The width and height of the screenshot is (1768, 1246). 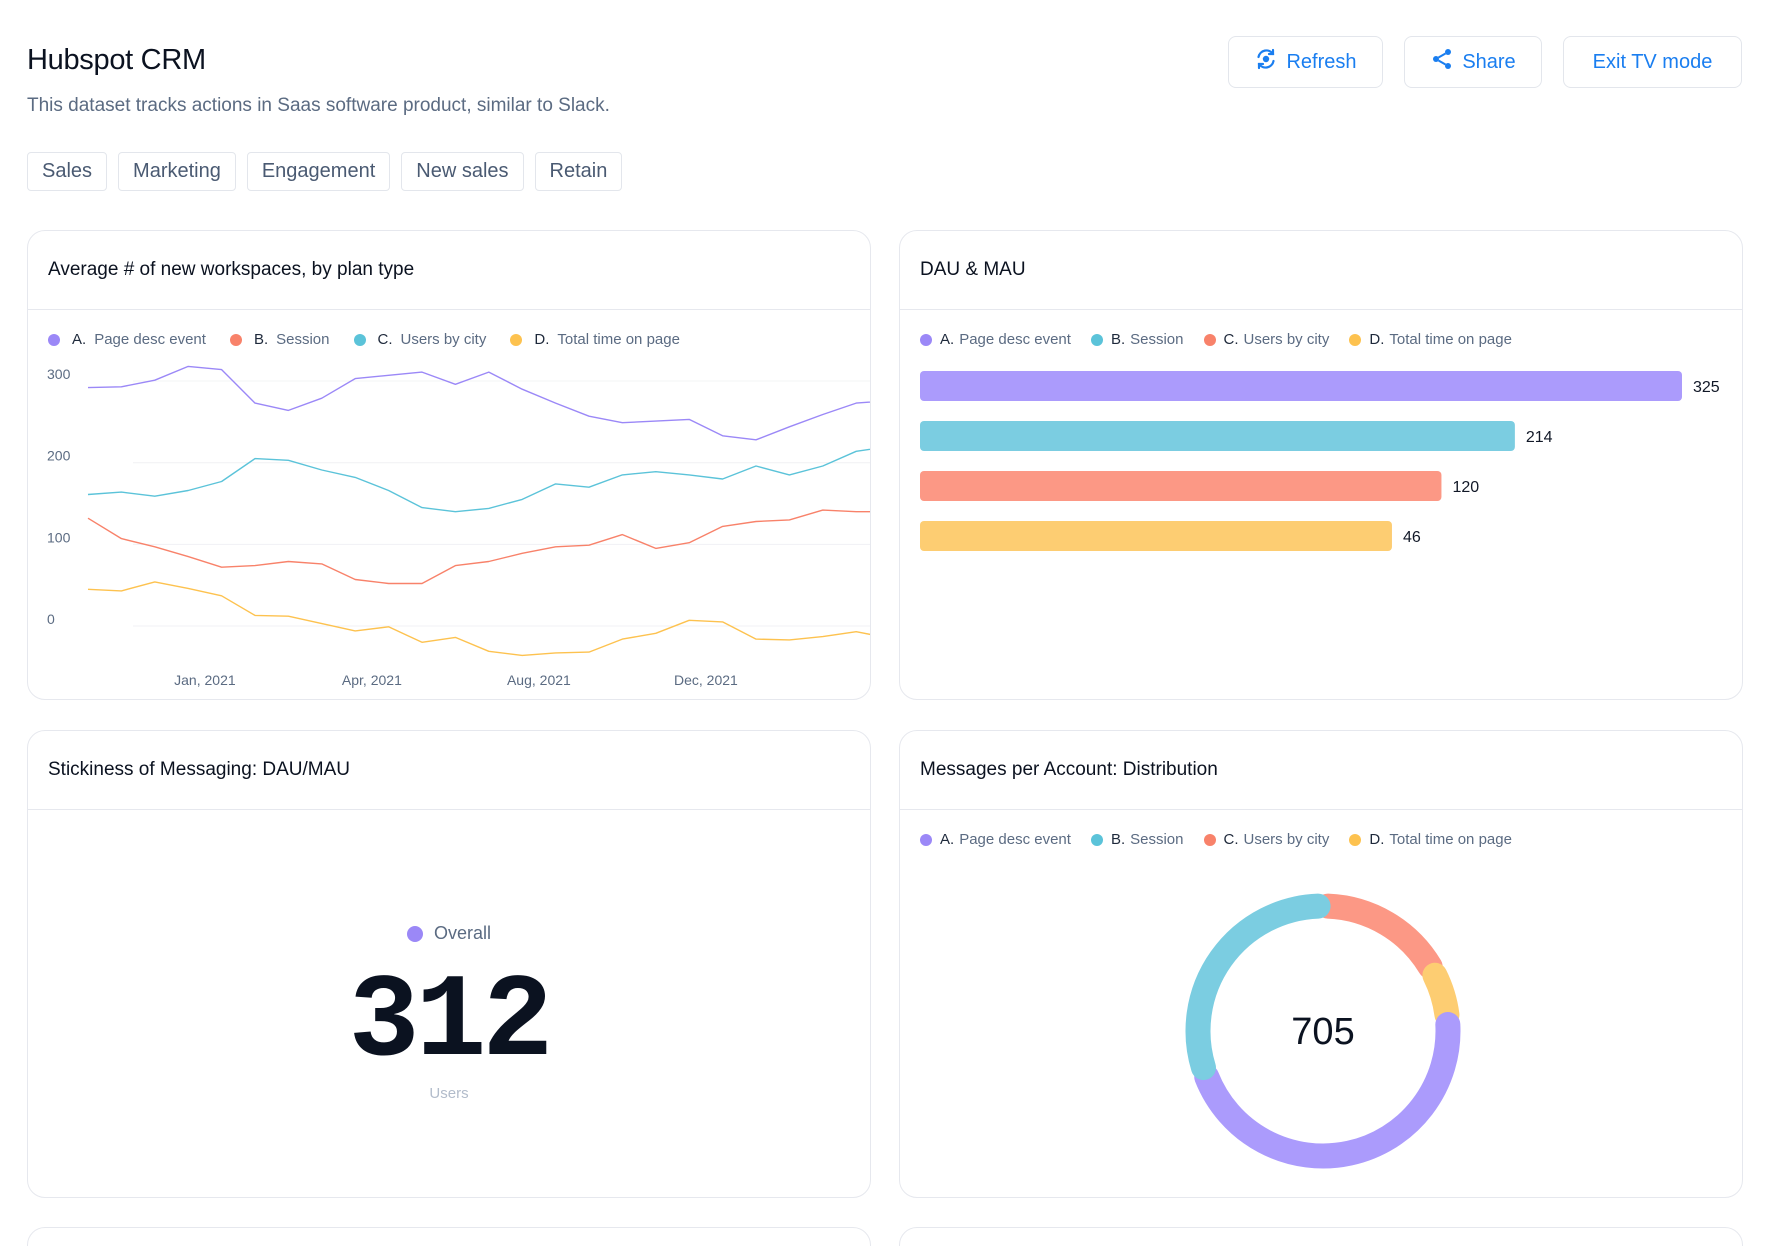 I want to click on overall-legend: Overall, so click(x=449, y=933).